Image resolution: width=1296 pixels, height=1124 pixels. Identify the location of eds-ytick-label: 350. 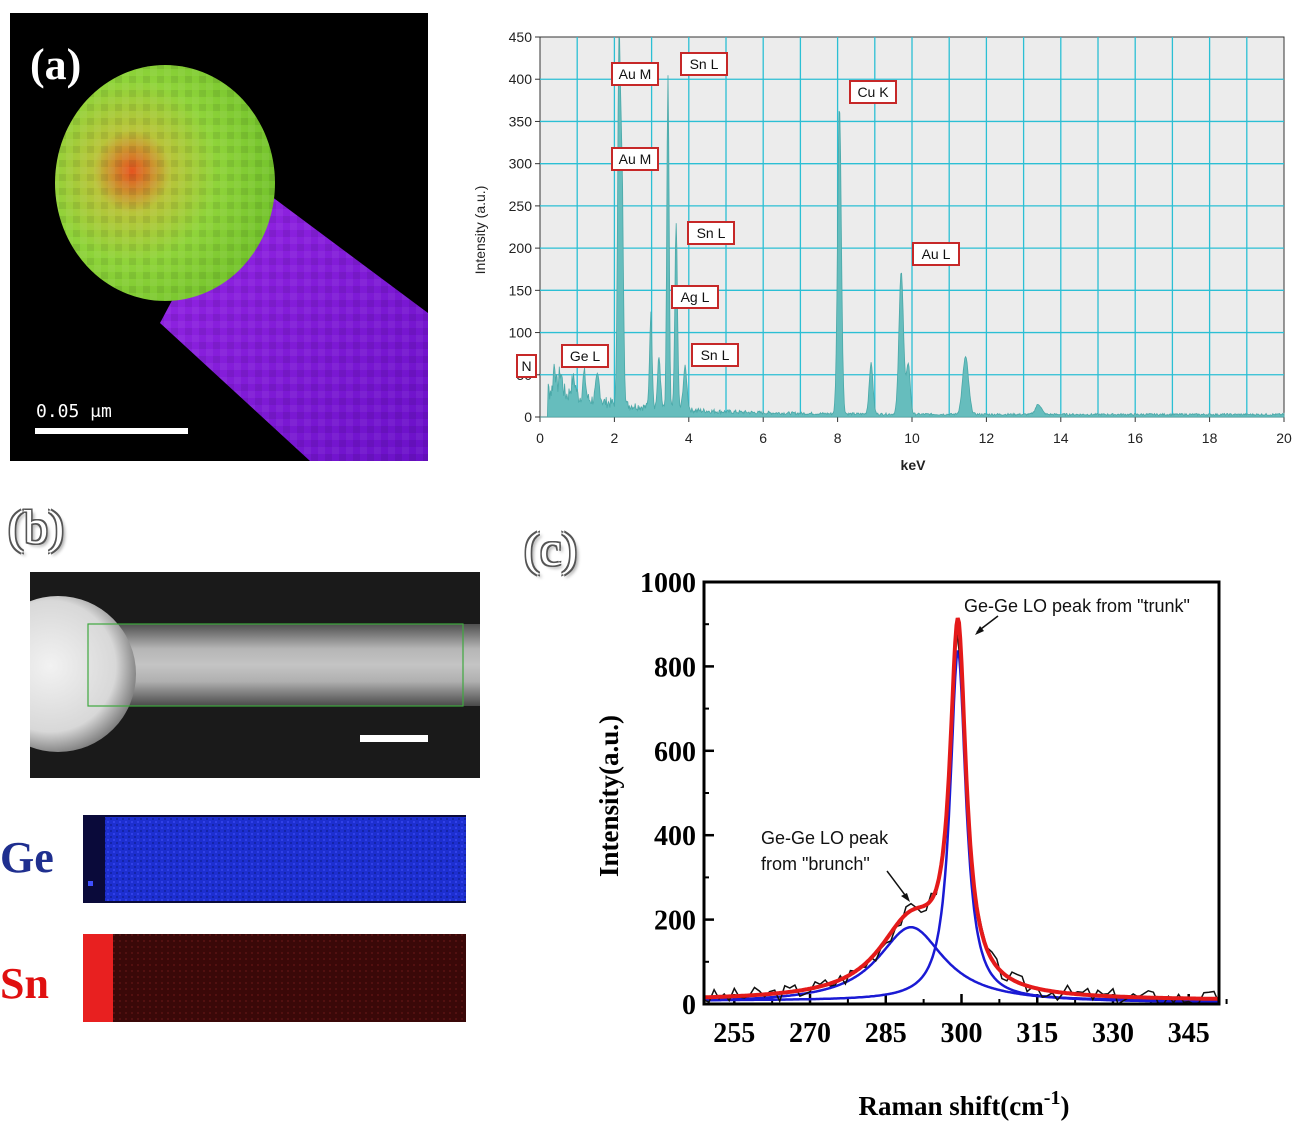
(521, 121).